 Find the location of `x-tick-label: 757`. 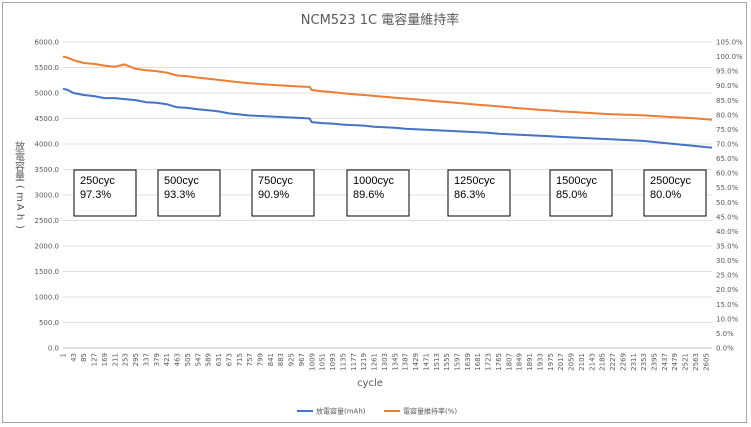

x-tick-label: 757 is located at coordinates (250, 359).